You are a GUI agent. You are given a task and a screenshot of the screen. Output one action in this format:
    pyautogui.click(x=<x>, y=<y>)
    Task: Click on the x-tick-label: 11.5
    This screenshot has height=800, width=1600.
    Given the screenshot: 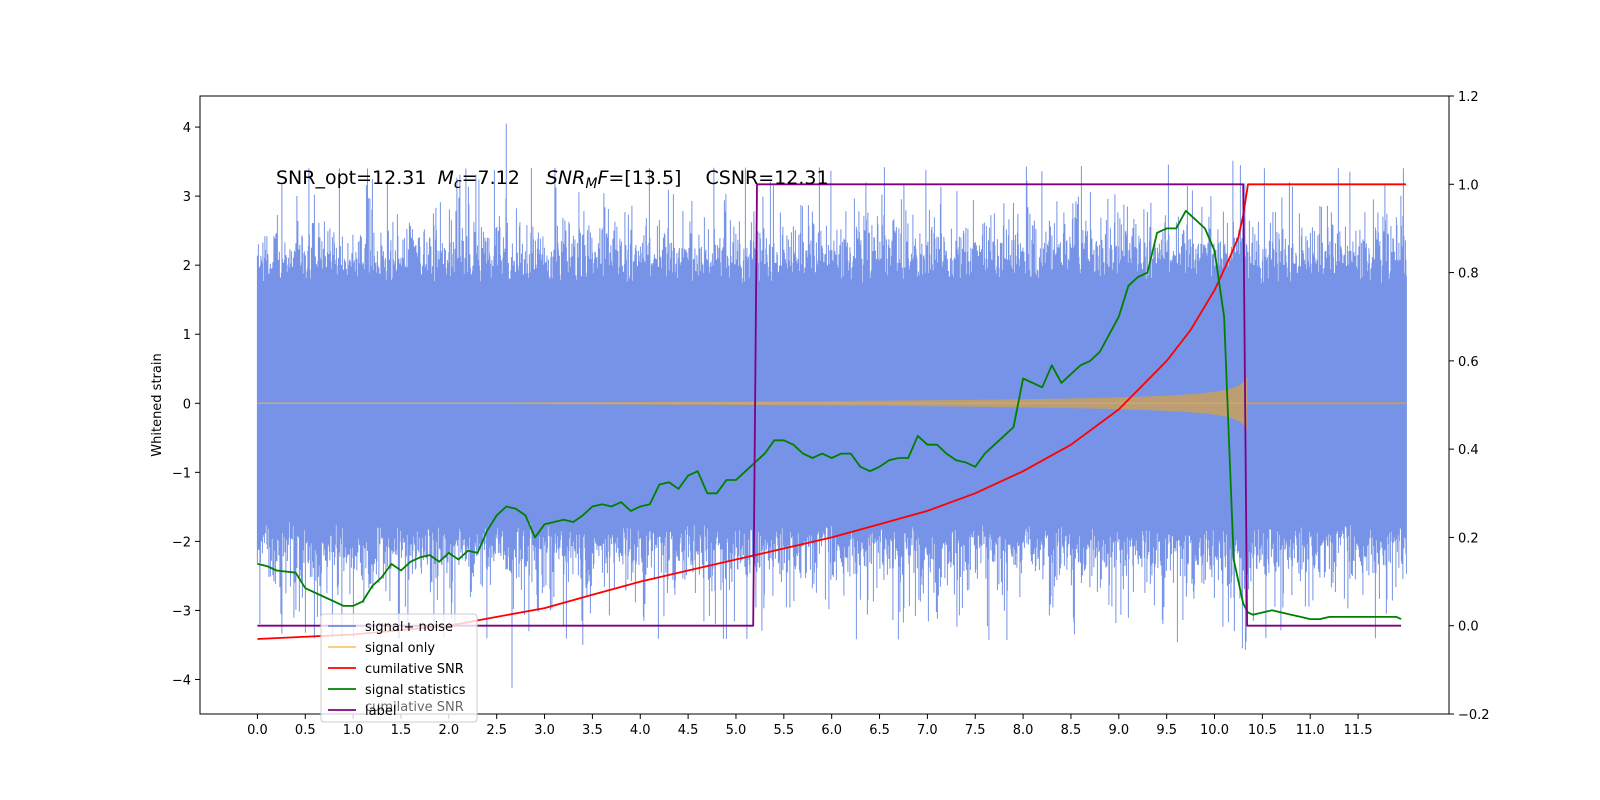 What is the action you would take?
    pyautogui.click(x=1358, y=730)
    